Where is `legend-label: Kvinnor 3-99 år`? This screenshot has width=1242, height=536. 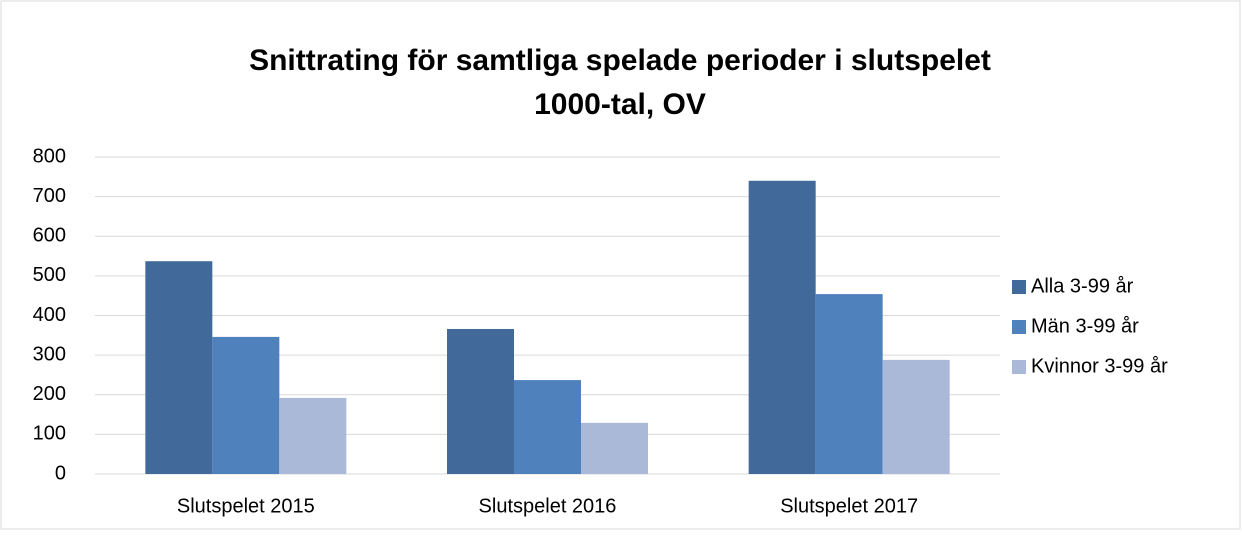
legend-label: Kvinnor 3-99 år is located at coordinates (1099, 366).